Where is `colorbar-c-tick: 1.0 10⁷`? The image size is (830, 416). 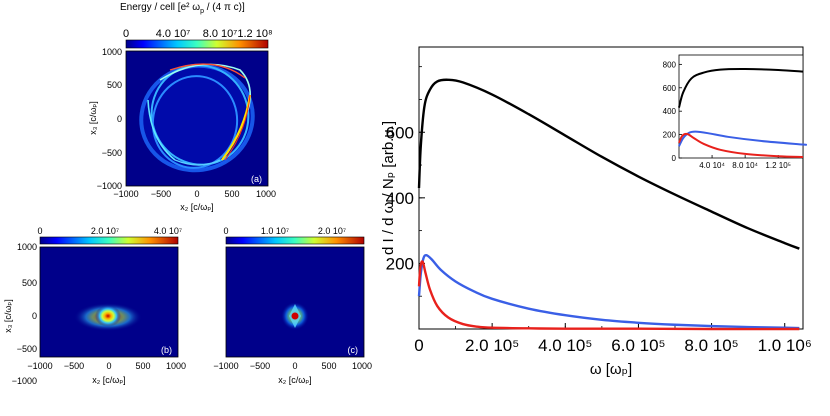
colorbar-c-tick: 1.0 10⁷ is located at coordinates (275, 231).